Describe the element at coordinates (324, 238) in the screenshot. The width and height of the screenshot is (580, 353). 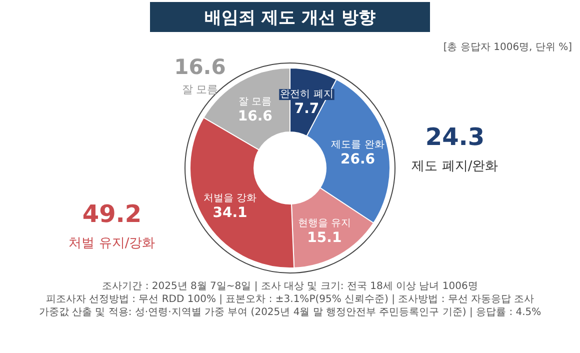
I see `data-label: 15.1` at that location.